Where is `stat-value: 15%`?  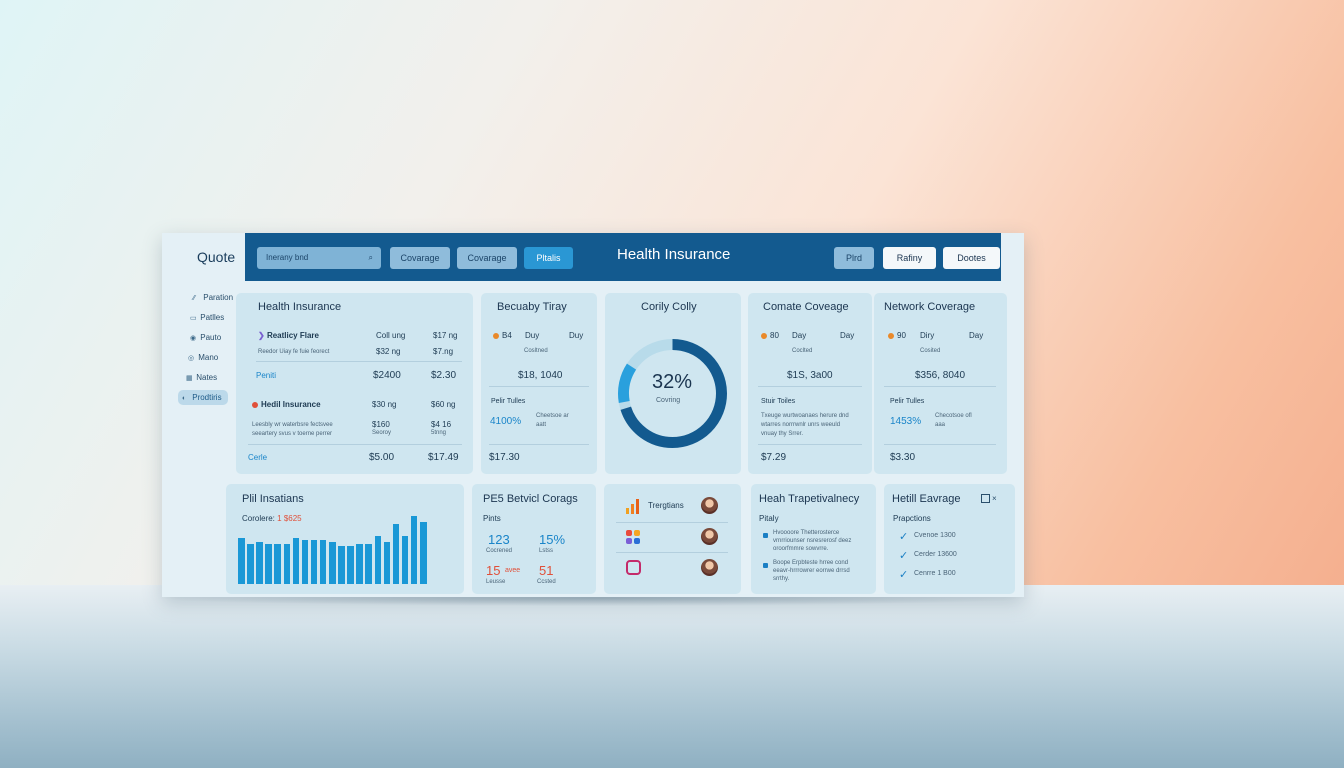 stat-value: 15% is located at coordinates (552, 539).